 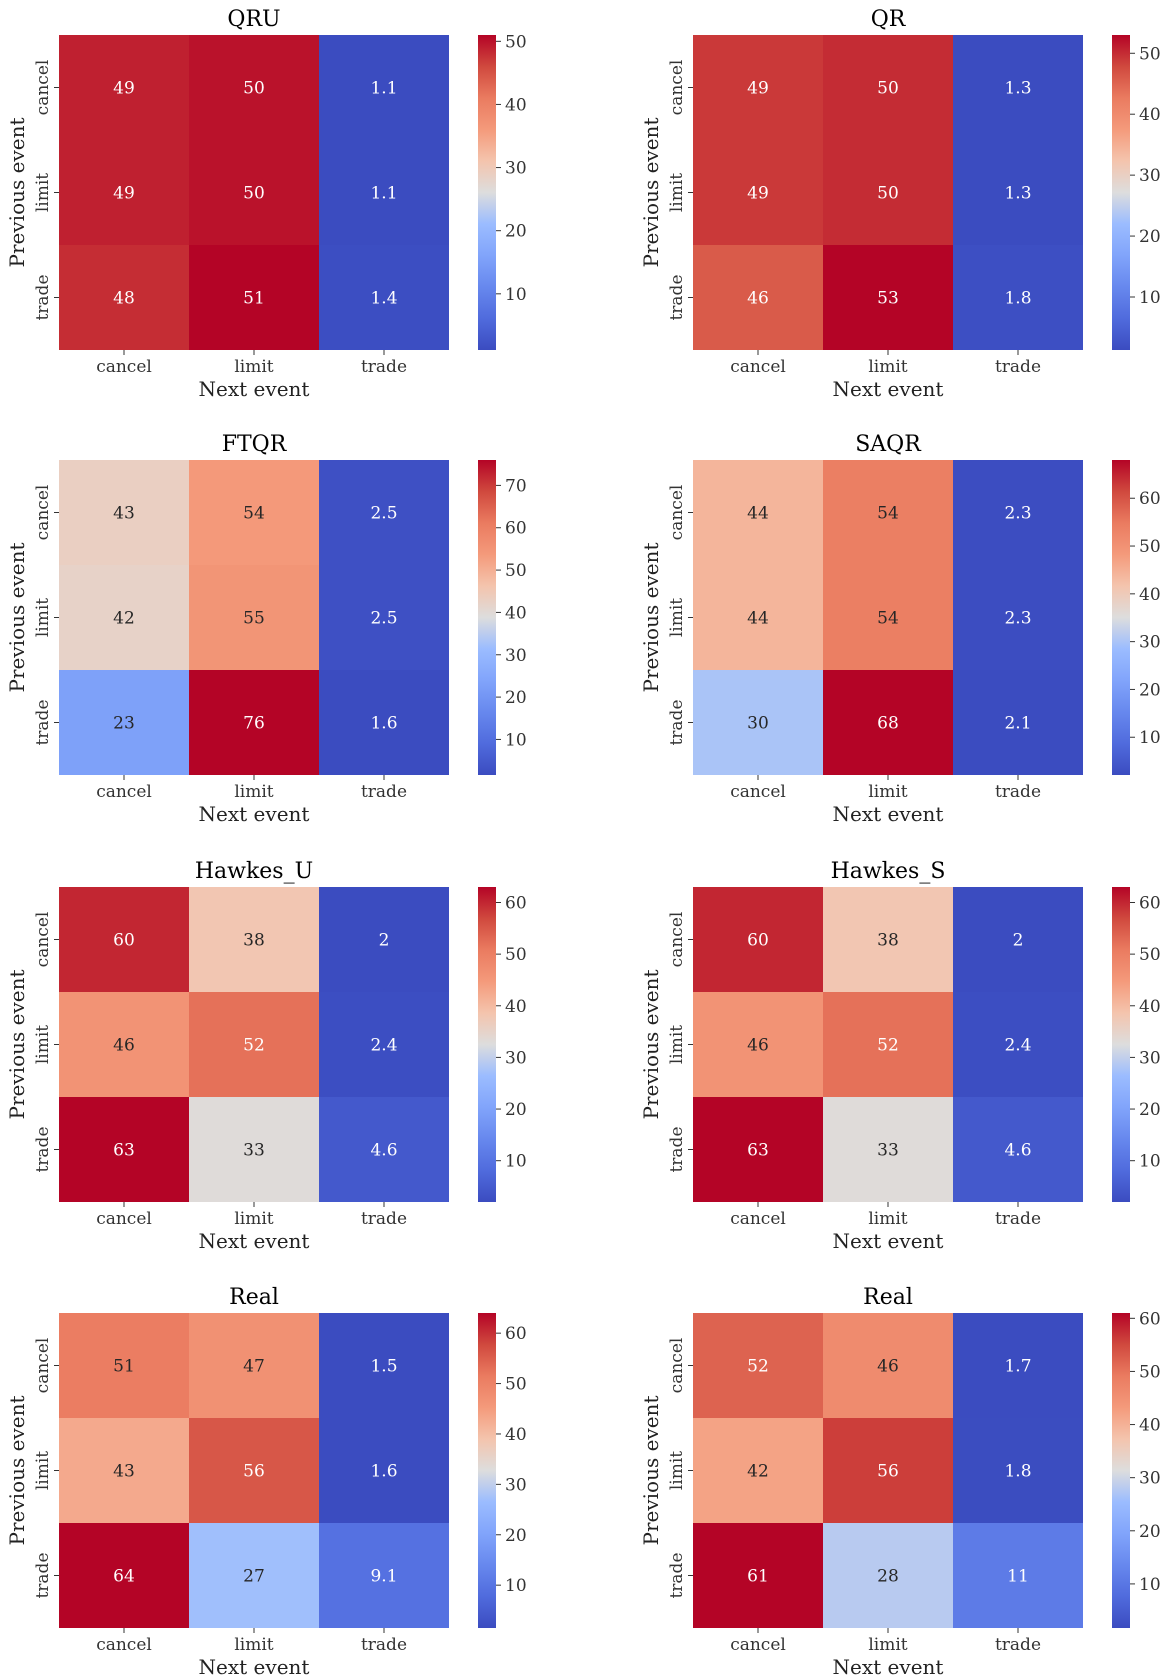 I want to click on cell-label: 2.5, so click(x=383, y=514).